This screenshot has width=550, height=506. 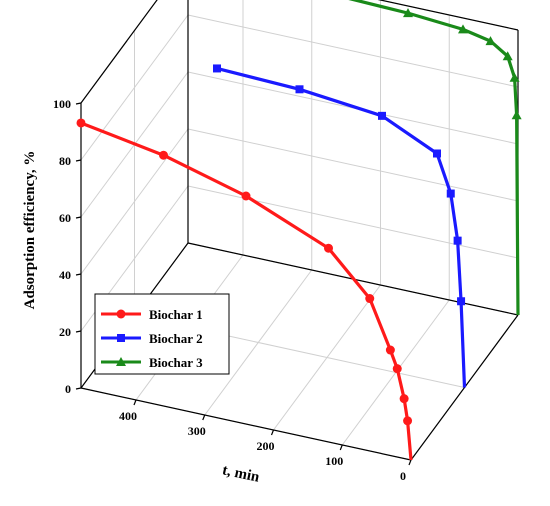 What do you see at coordinates (68, 389) in the screenshot?
I see `y-tick-label: 0` at bounding box center [68, 389].